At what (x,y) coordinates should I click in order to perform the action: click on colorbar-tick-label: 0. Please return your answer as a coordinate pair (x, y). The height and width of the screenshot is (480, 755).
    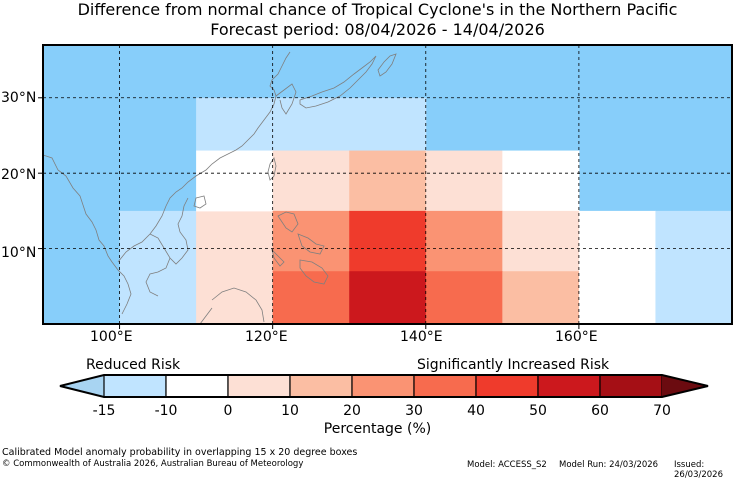
    Looking at the image, I should click on (228, 411).